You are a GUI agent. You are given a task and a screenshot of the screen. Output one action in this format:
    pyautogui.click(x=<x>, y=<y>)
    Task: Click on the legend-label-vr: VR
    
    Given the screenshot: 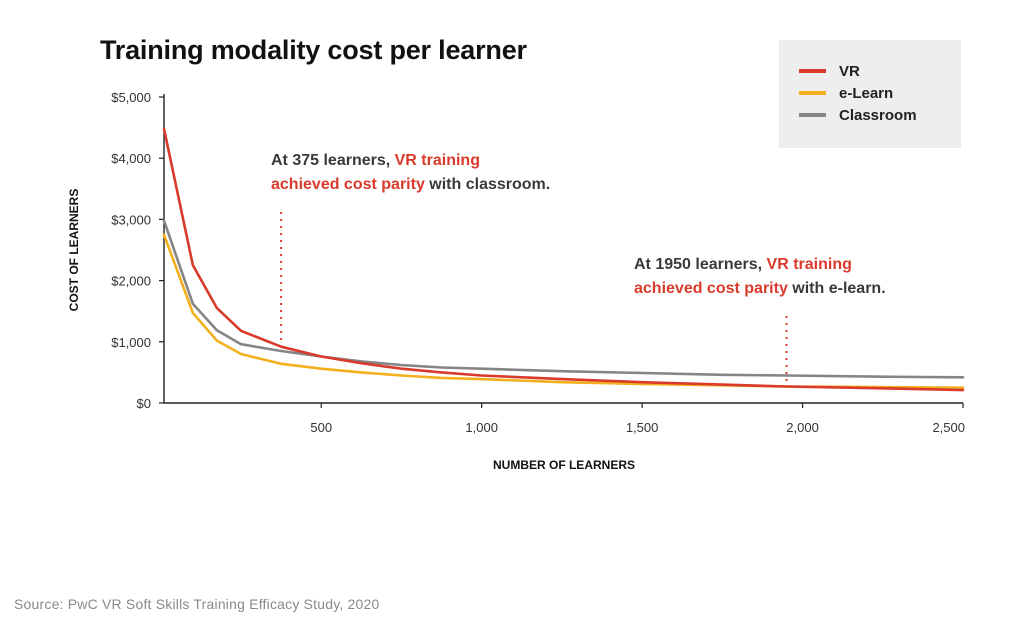 What is the action you would take?
    pyautogui.click(x=849, y=71)
    